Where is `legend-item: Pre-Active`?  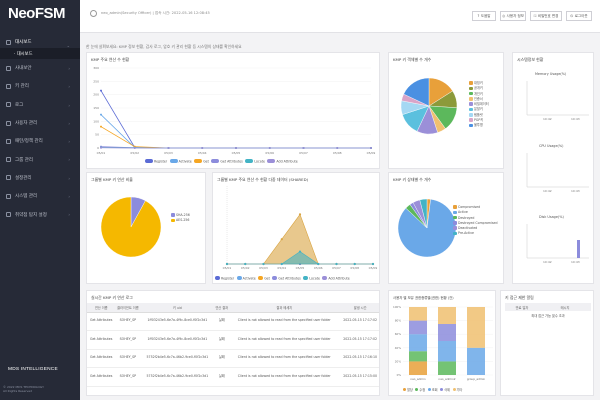 legend-item: Pre-Active is located at coordinates (475, 233).